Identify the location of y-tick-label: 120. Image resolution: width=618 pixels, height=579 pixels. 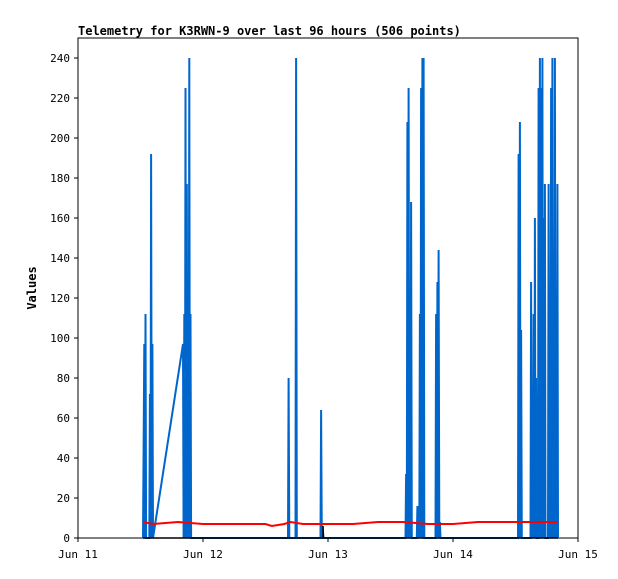
(60, 298).